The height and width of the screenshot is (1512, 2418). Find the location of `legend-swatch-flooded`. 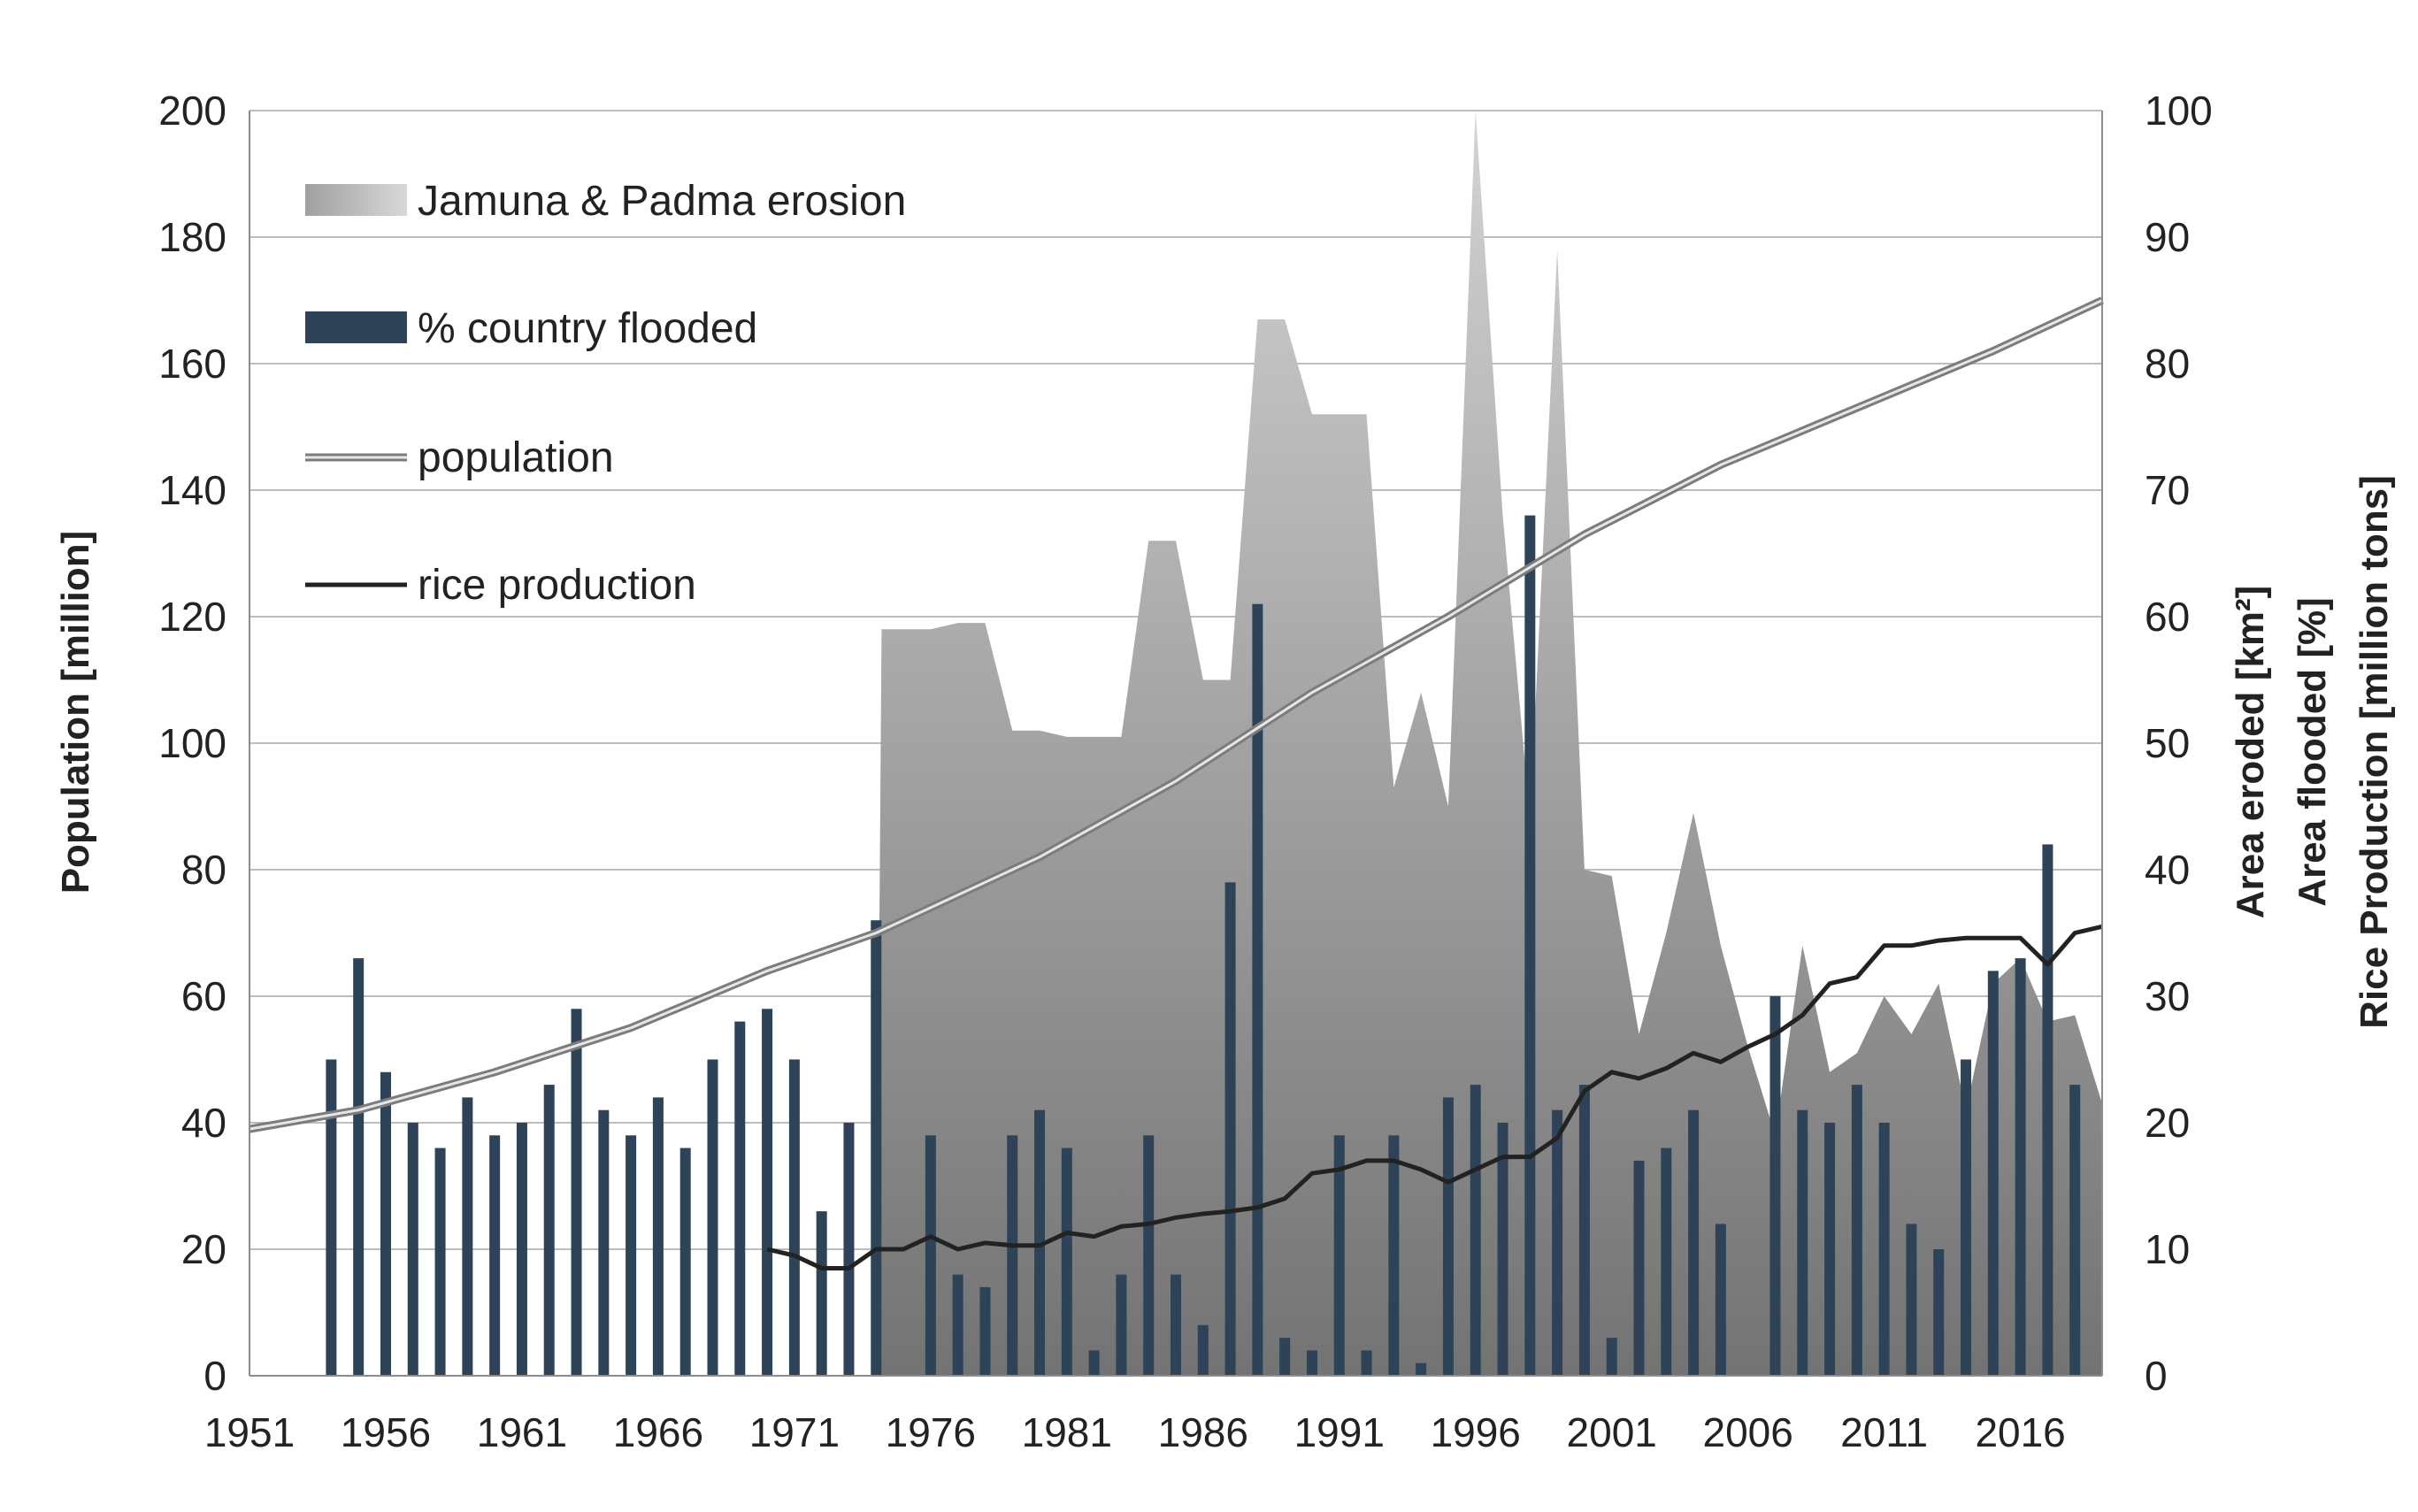

legend-swatch-flooded is located at coordinates (356, 327).